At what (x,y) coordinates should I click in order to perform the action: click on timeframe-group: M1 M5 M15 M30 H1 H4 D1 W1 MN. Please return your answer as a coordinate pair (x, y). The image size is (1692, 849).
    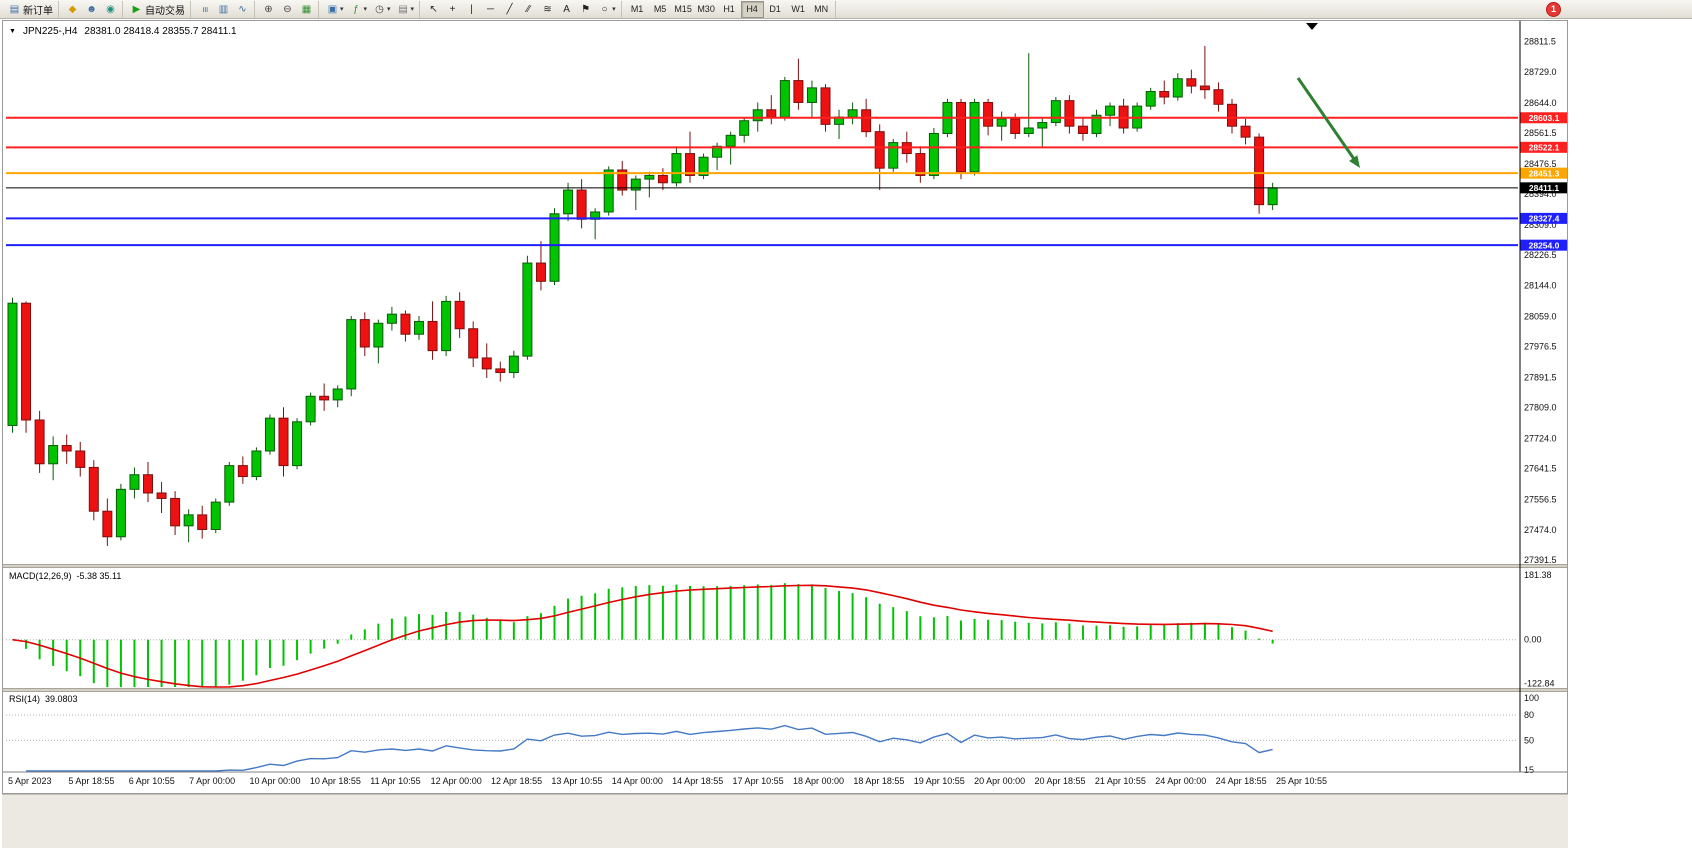
    Looking at the image, I should click on (730, 9).